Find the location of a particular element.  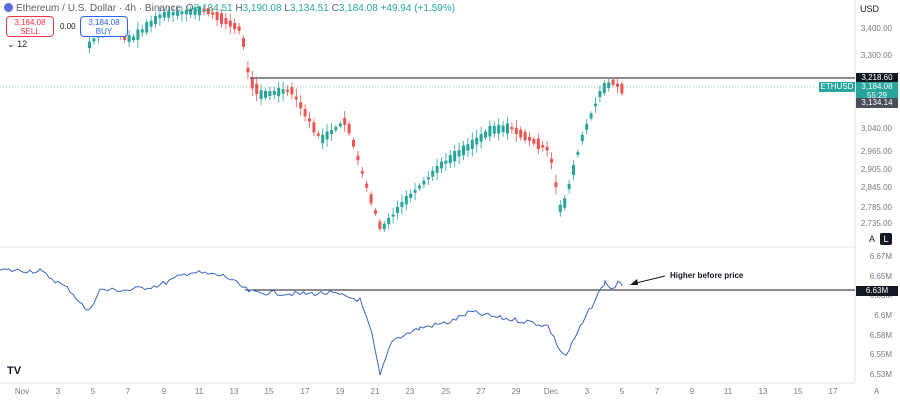

countdown-tag: 55:29 is located at coordinates (877, 96).